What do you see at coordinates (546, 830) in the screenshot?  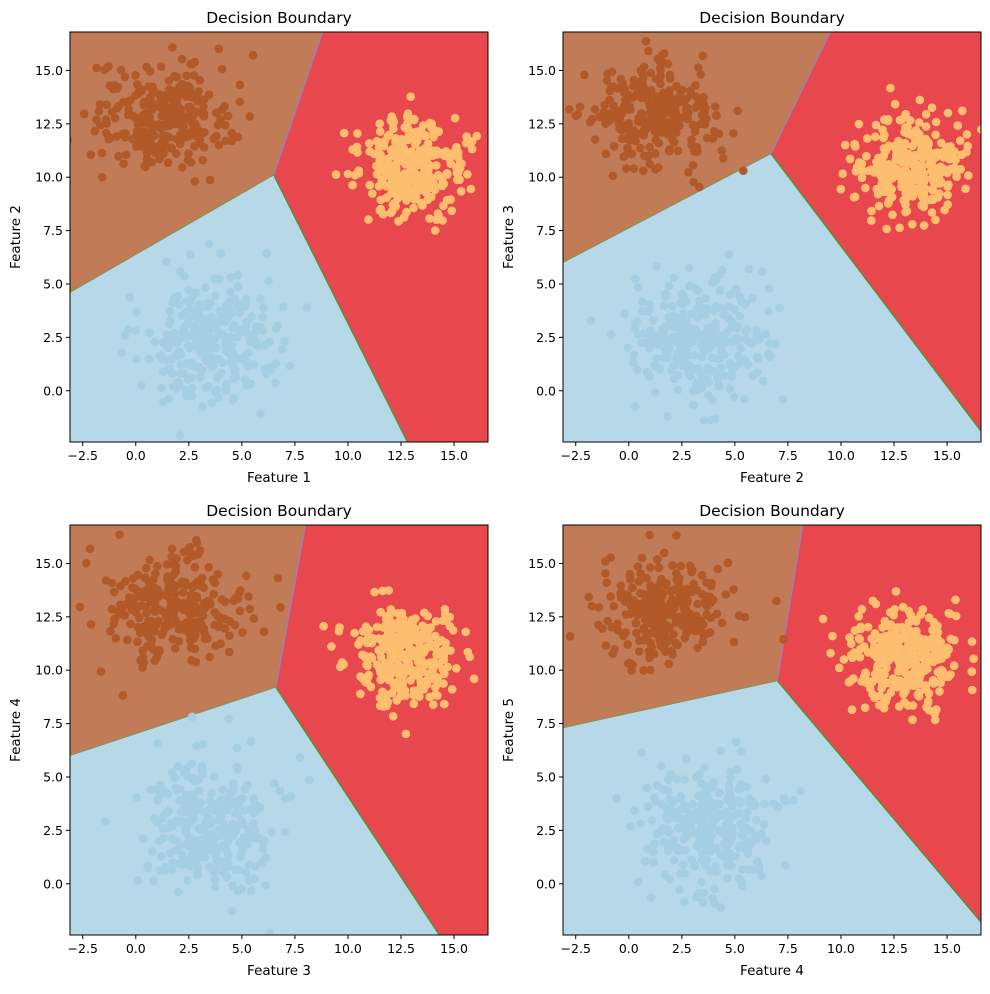 I see `chart4-ytick-label: 2.5` at bounding box center [546, 830].